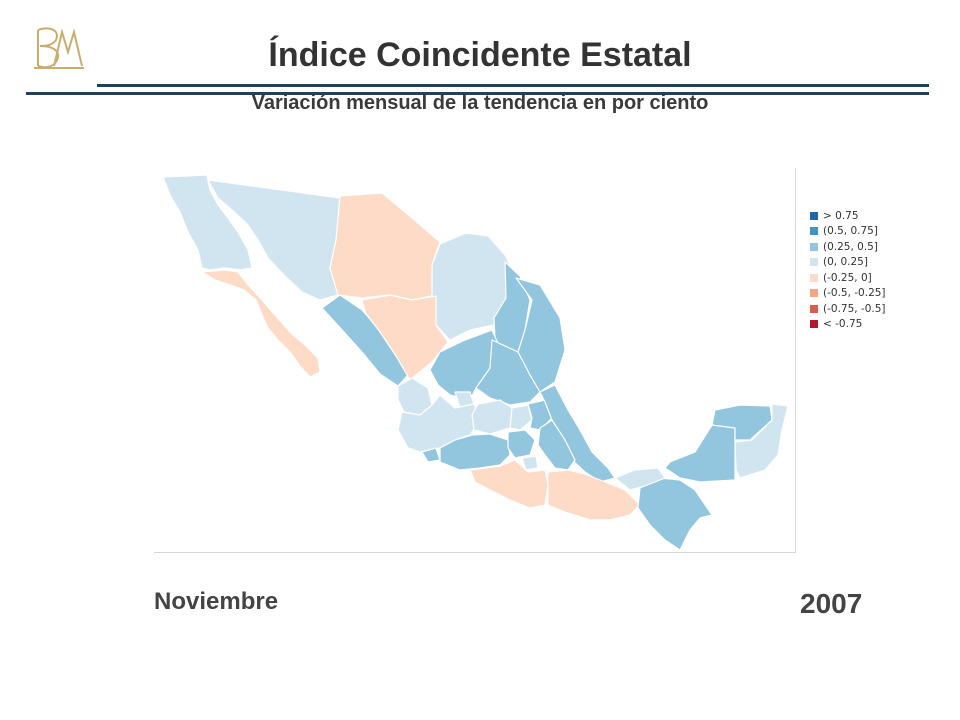 This screenshot has width=960, height=720. I want to click on state-morelos, so click(530, 463).